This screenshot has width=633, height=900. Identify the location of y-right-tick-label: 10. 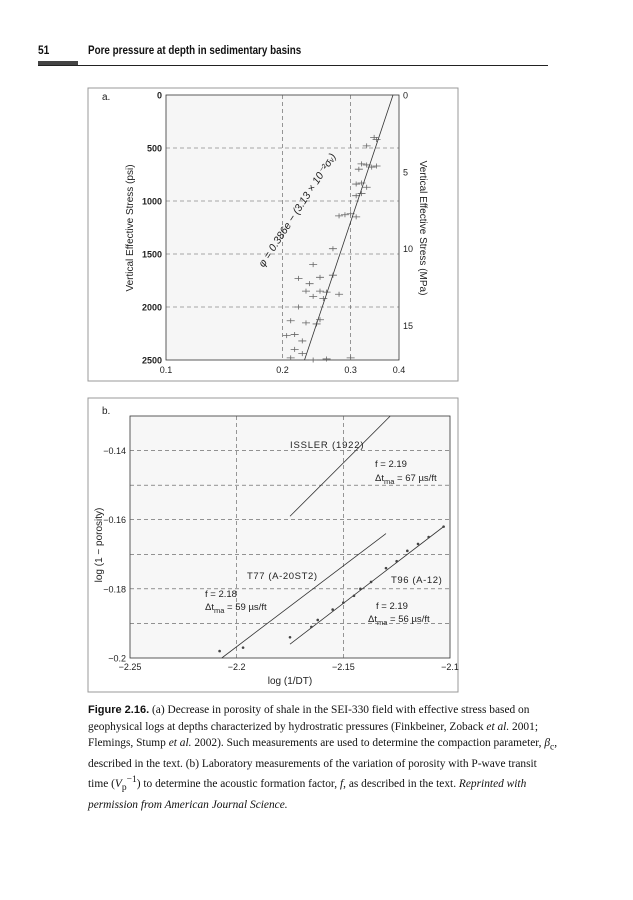
(408, 249).